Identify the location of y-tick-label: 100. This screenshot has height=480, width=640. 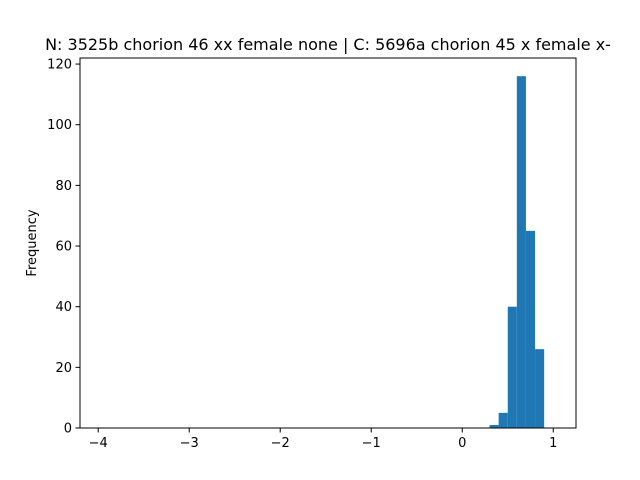
(59, 125).